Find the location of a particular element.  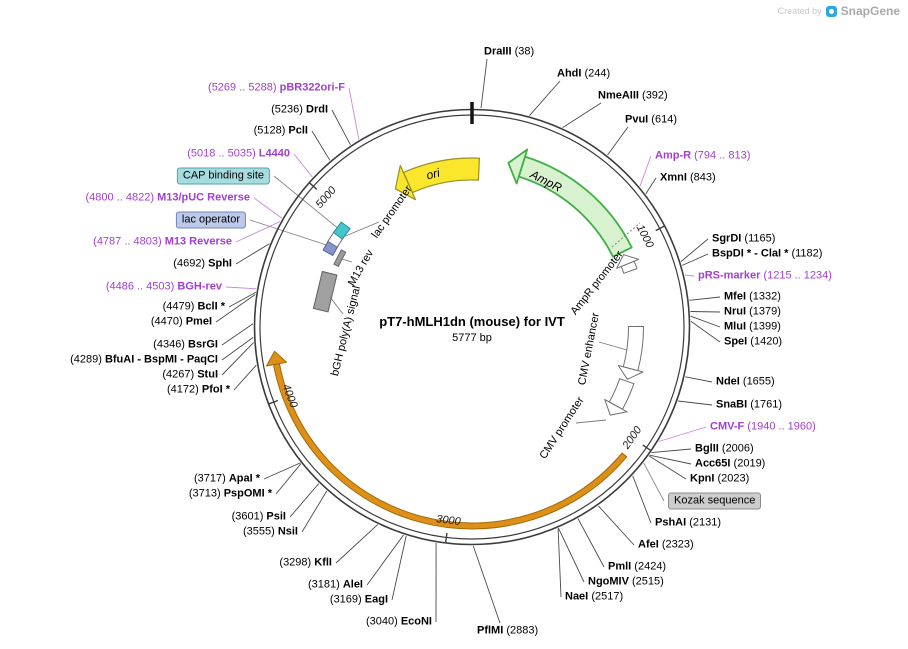

callout-line-alei is located at coordinates (385, 560).